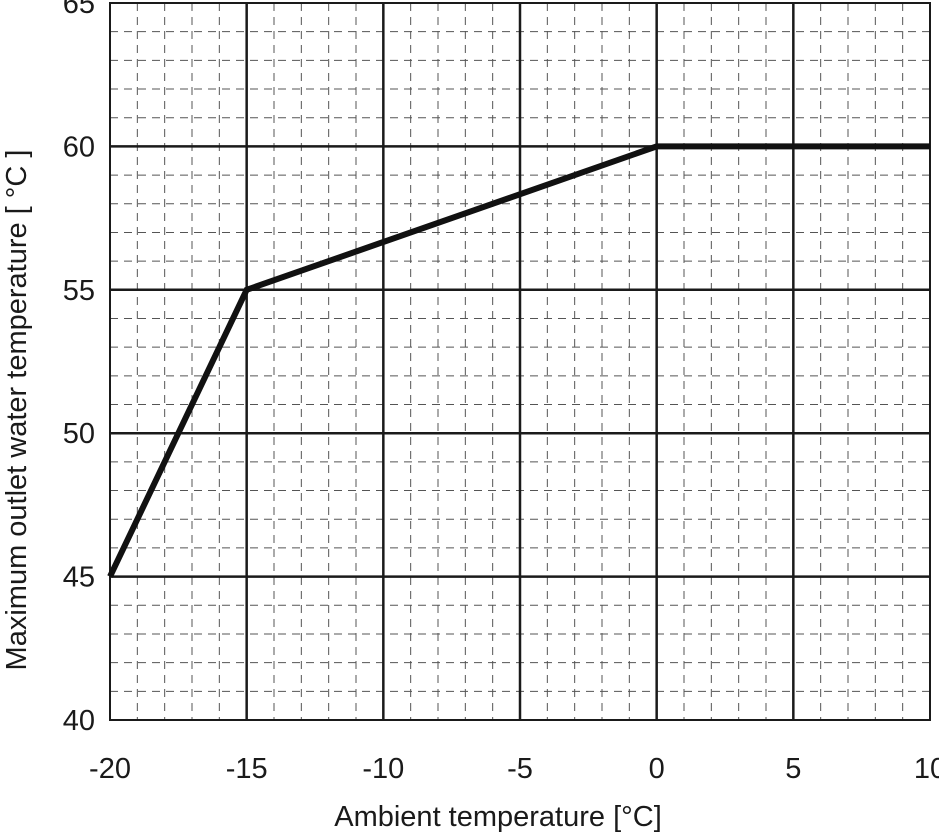  What do you see at coordinates (79, 291) in the screenshot?
I see `y-tick-label: 55` at bounding box center [79, 291].